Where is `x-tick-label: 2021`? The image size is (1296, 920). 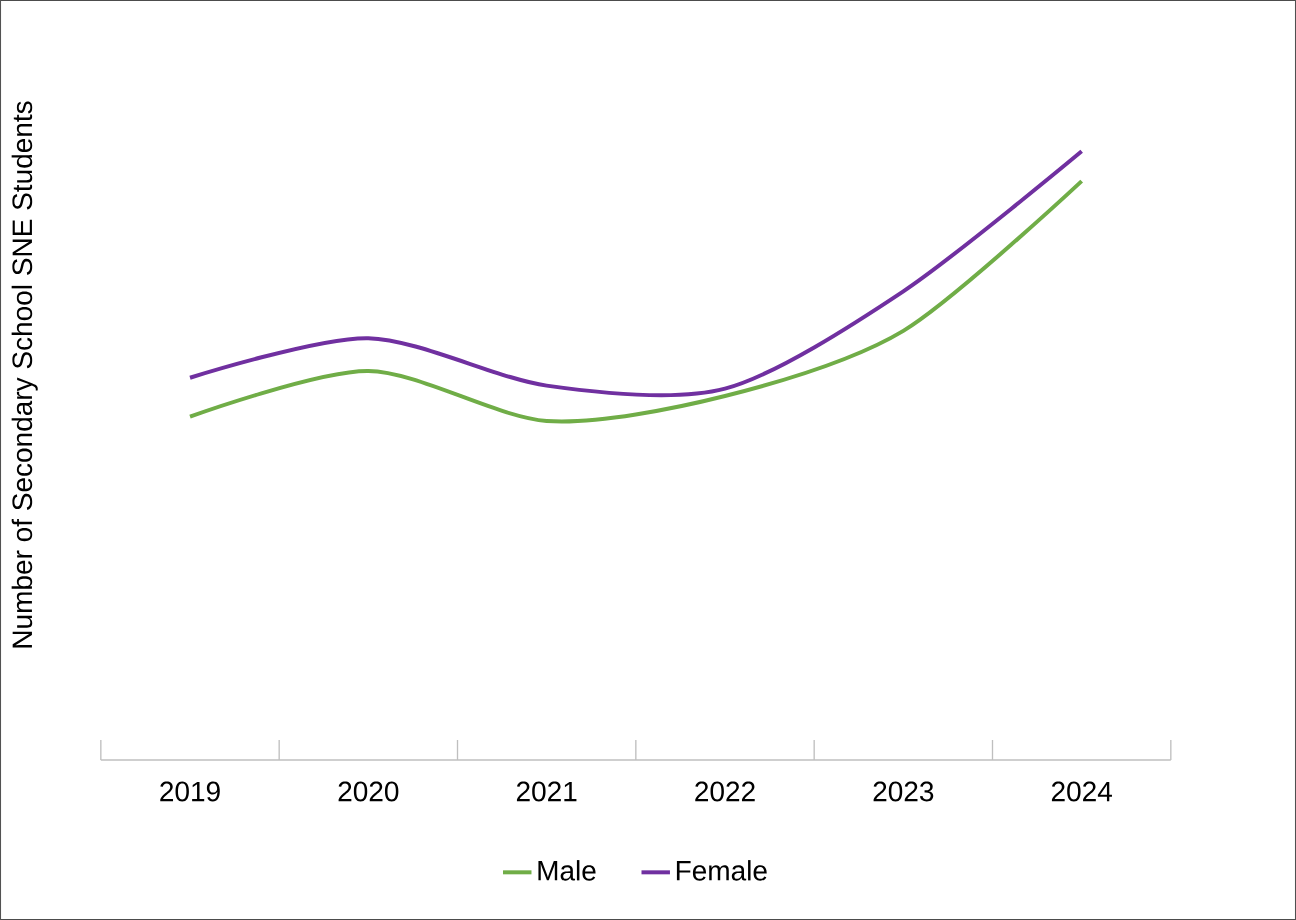
x-tick-label: 2021 is located at coordinates (546, 791).